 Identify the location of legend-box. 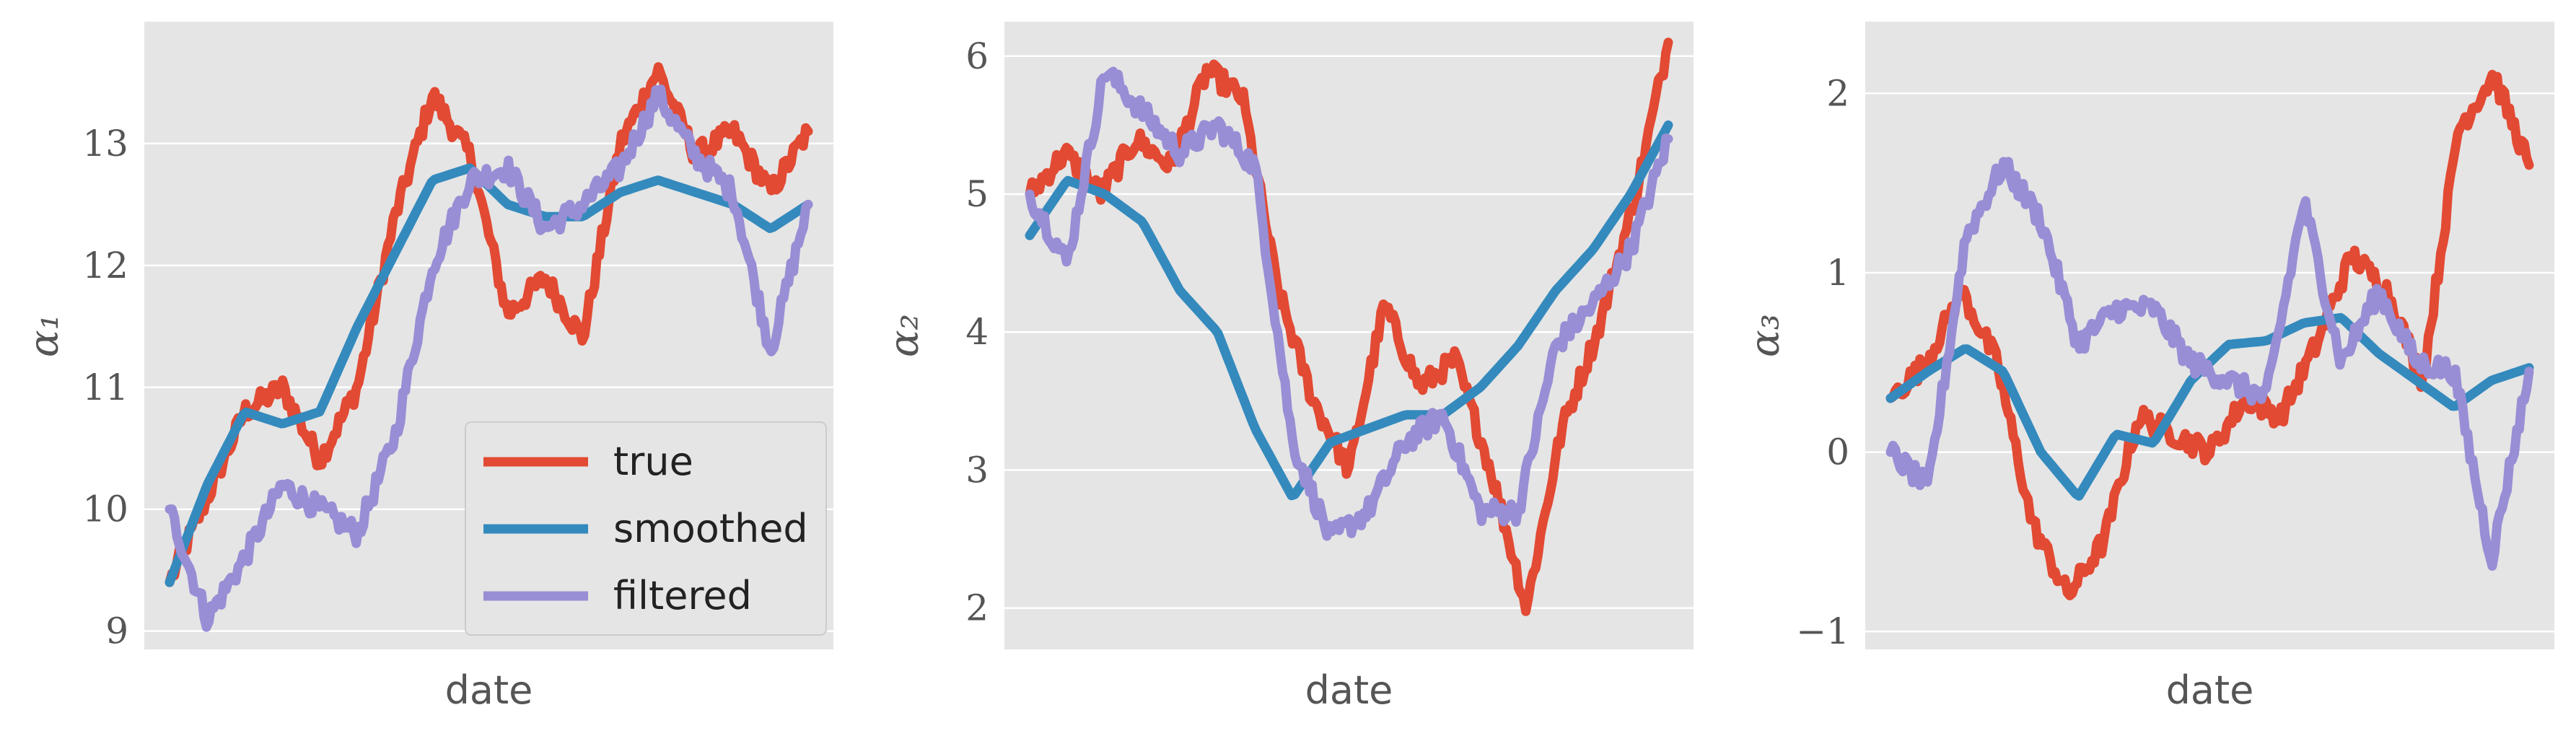
(646, 528).